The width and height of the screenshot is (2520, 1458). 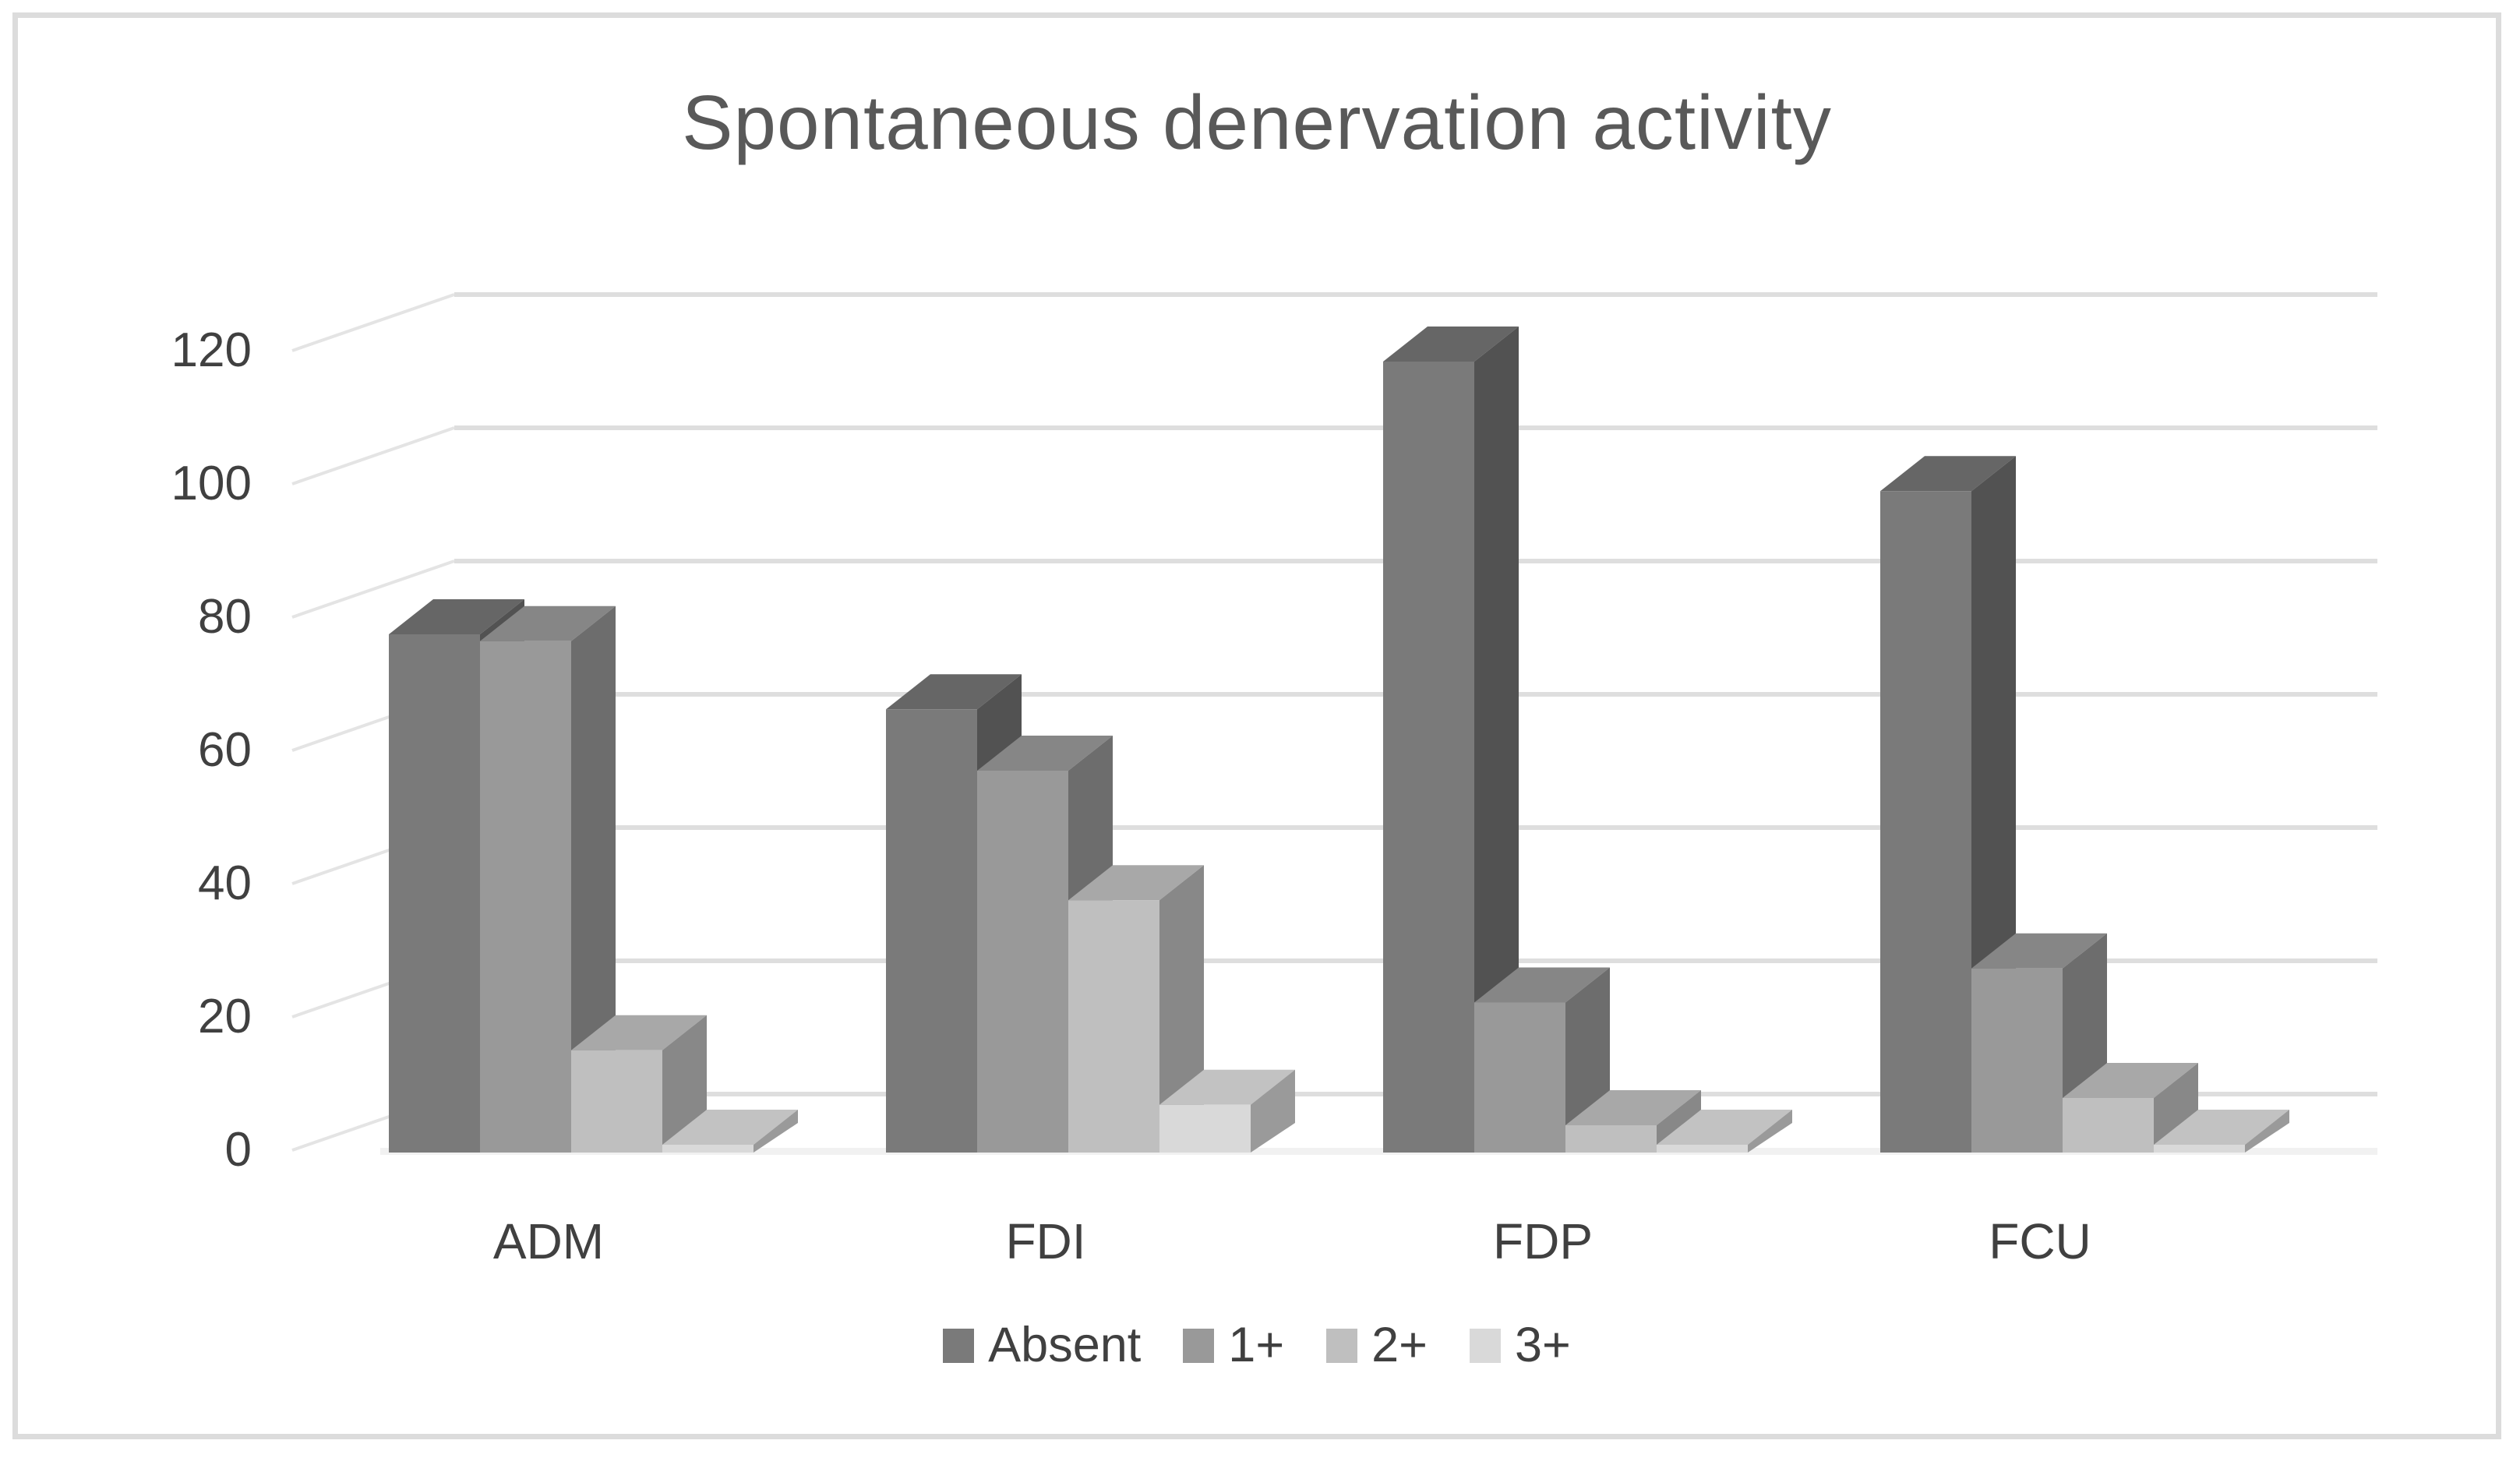 What do you see at coordinates (1429, 757) in the screenshot?
I see `bar-FDP-Absent` at bounding box center [1429, 757].